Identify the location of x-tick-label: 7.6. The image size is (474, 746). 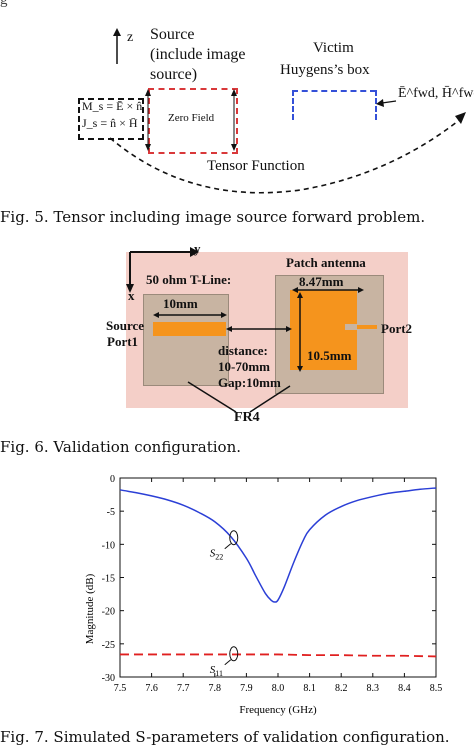
(151, 688).